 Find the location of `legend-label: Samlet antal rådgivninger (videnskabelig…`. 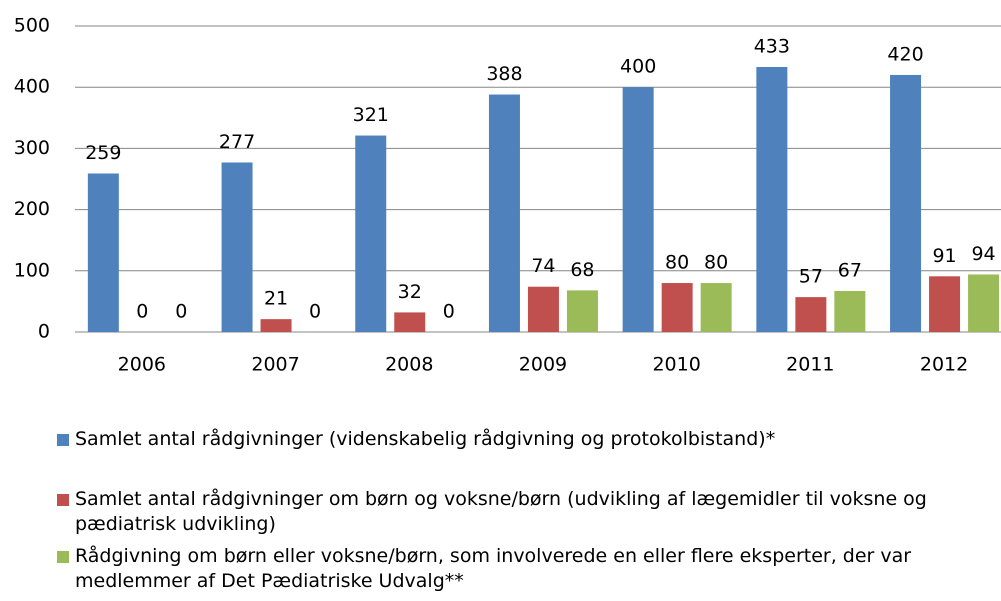

legend-label: Samlet antal rådgivninger (videnskabelig… is located at coordinates (425, 439).